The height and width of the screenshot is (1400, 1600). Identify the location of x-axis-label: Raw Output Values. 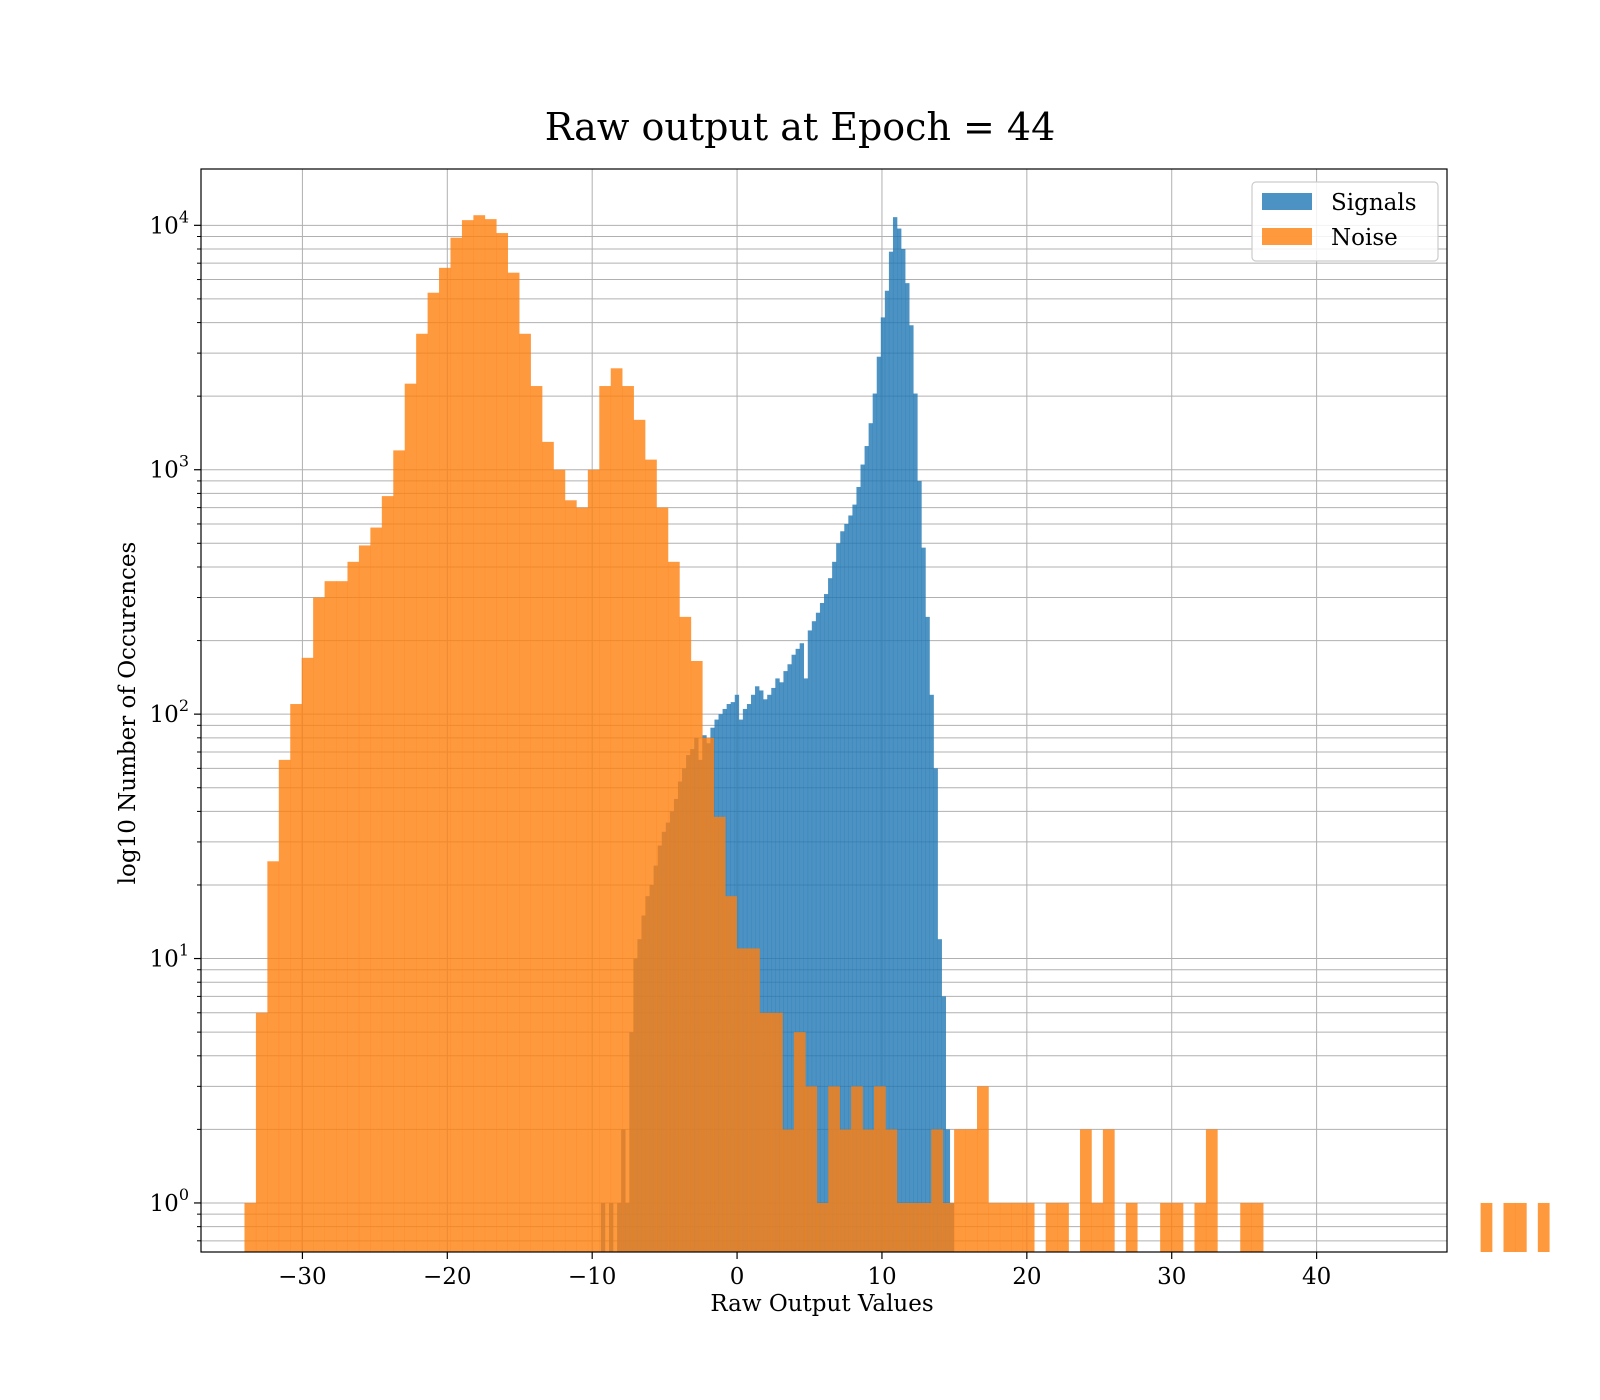
(821, 1304).